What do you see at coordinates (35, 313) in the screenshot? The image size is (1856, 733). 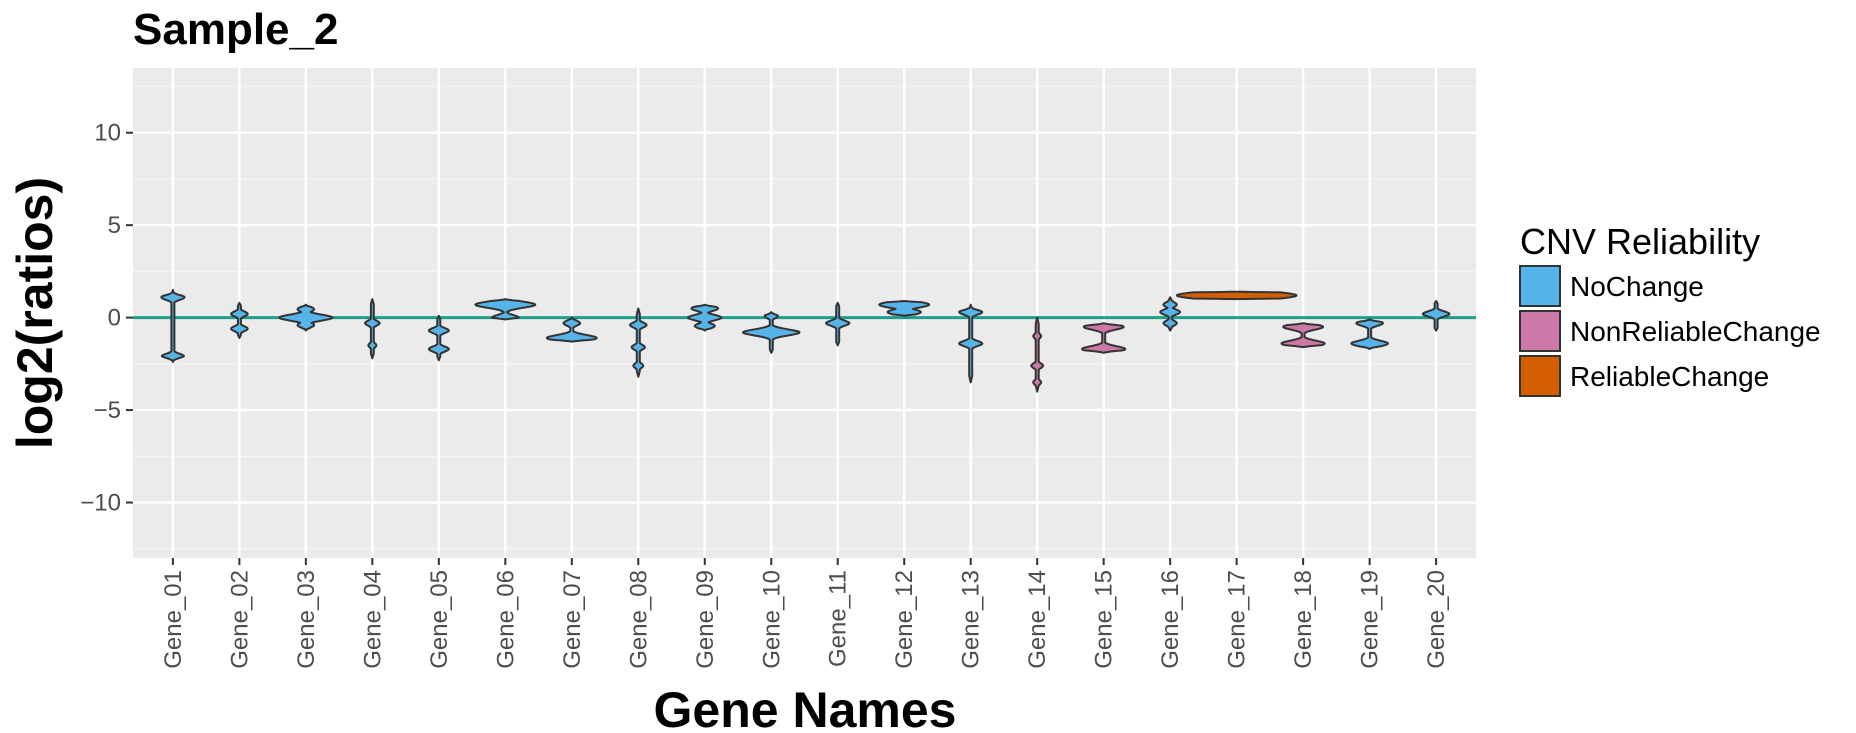 I see `y-axis-title: log2(ratios)` at bounding box center [35, 313].